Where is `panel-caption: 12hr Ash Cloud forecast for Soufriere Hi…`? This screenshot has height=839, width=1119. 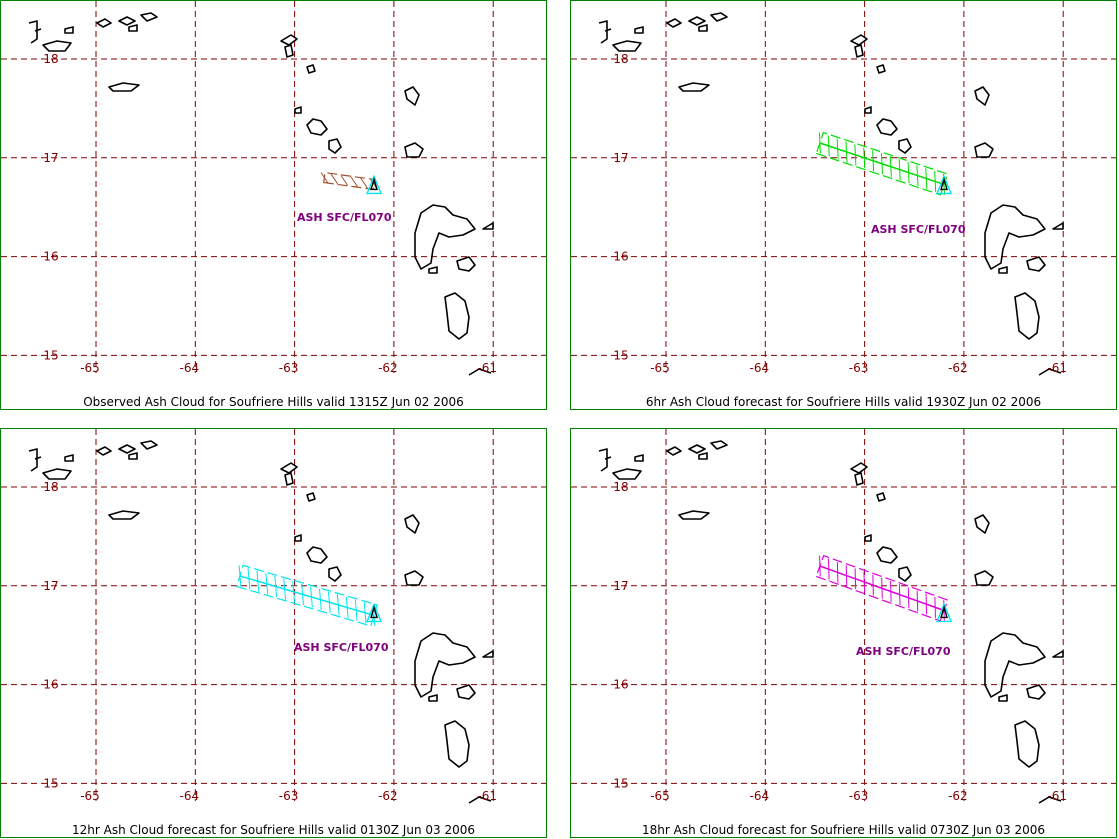 panel-caption: 12hr Ash Cloud forecast for Soufriere Hi… is located at coordinates (273, 830).